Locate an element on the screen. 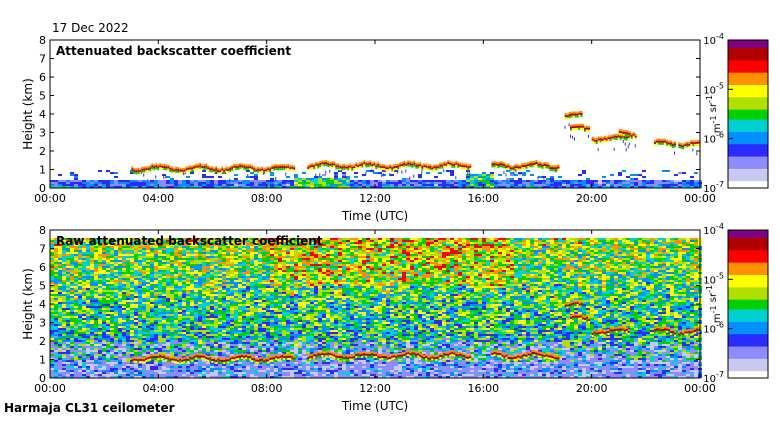 Image resolution: width=780 pixels, height=424 pixels. chart-title: Attenuated backscatter coefficient is located at coordinates (173, 51).